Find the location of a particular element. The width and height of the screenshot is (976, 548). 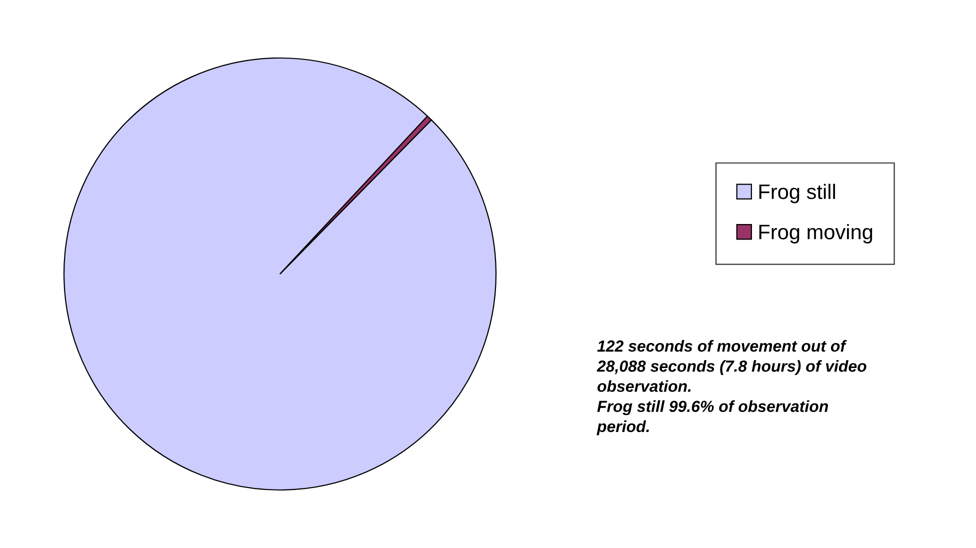

legend-label: Frog moving is located at coordinates (815, 234).